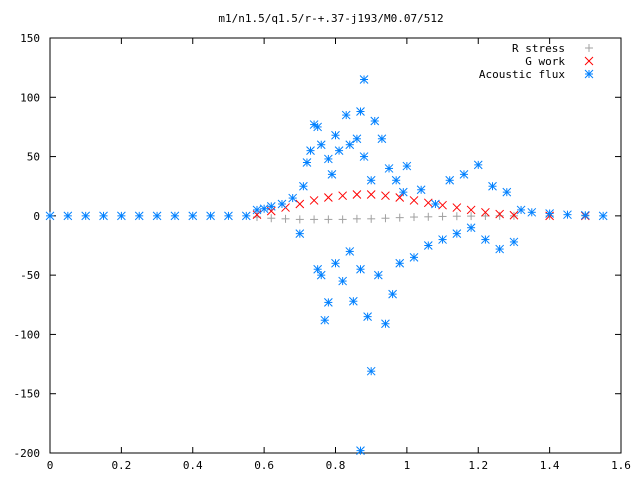 This screenshot has height=480, width=640. What do you see at coordinates (330, 18) in the screenshot?
I see `chart-title: m1/n1.5/q1.5/r-+.37-j193/M0.07/512` at bounding box center [330, 18].